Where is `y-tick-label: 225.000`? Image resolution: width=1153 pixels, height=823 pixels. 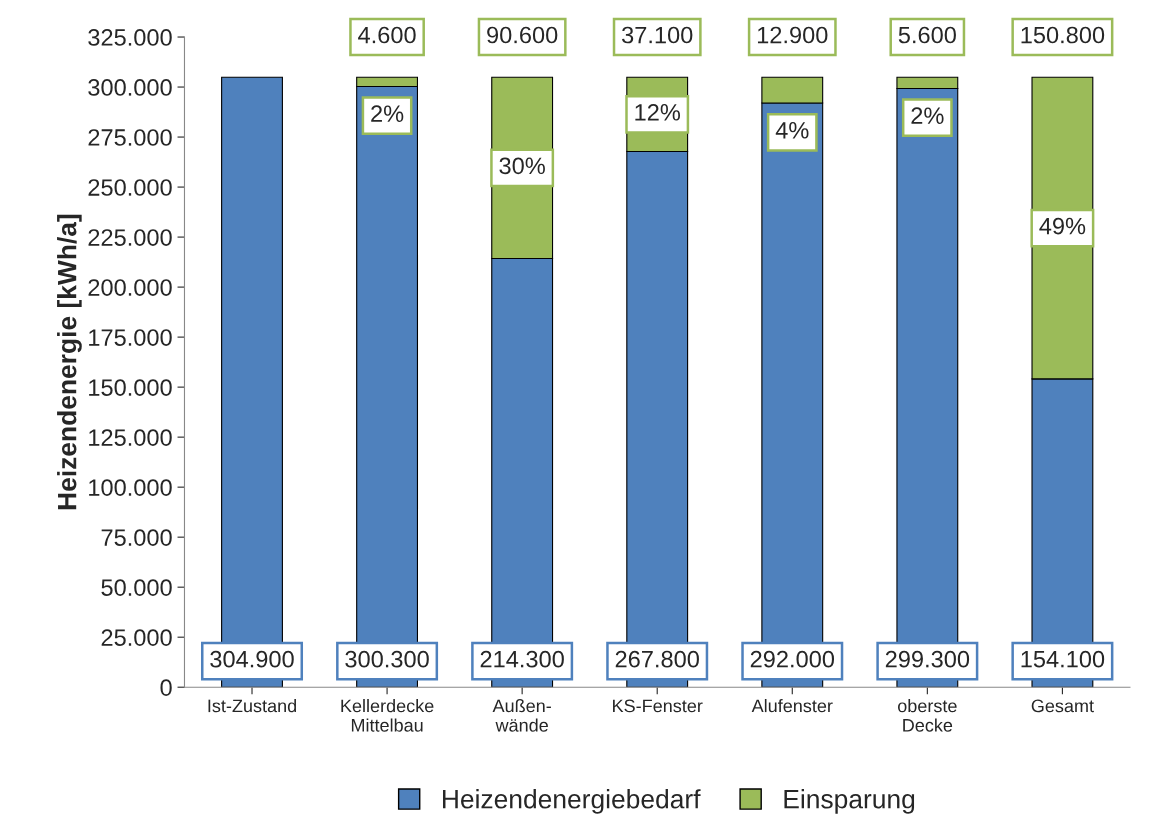
y-tick-label: 225.000 is located at coordinates (130, 237).